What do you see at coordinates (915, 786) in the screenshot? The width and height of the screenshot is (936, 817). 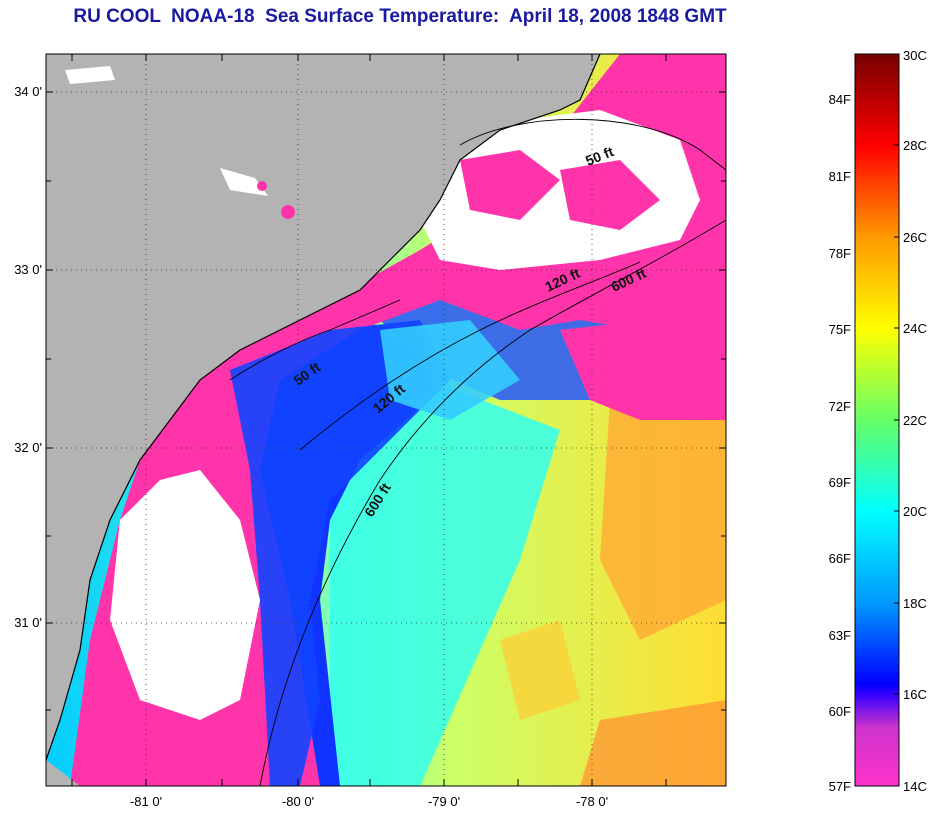 I see `colorbar-c-label: 14C` at bounding box center [915, 786].